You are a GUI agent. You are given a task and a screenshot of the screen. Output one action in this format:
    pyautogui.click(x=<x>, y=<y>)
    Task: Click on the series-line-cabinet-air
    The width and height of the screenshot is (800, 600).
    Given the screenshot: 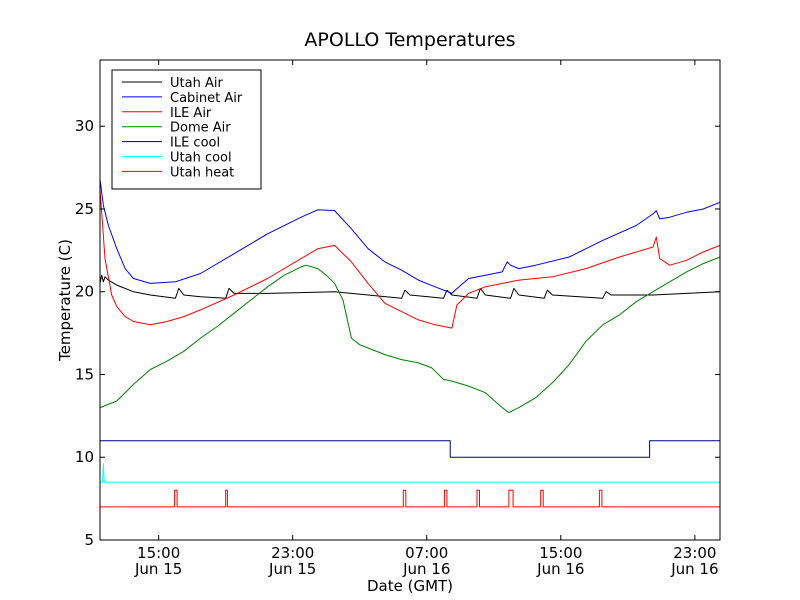 What is the action you would take?
    pyautogui.click(x=410, y=236)
    